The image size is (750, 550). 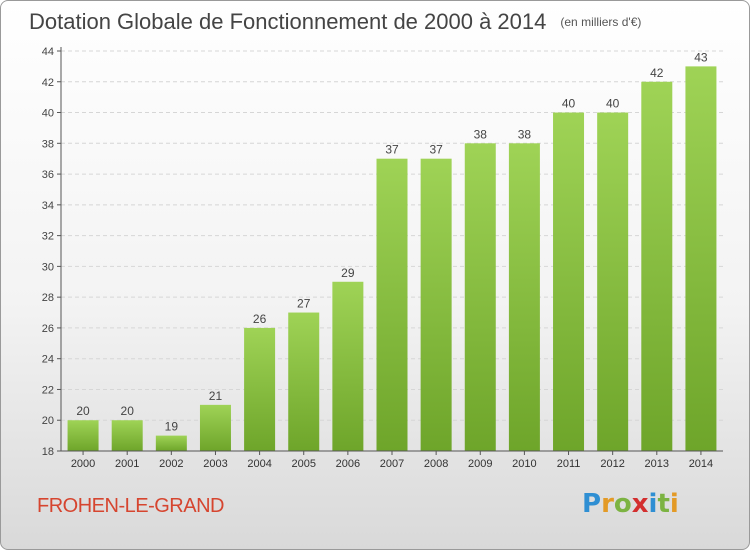 What do you see at coordinates (127, 464) in the screenshot?
I see `x-tick-label: 2001` at bounding box center [127, 464].